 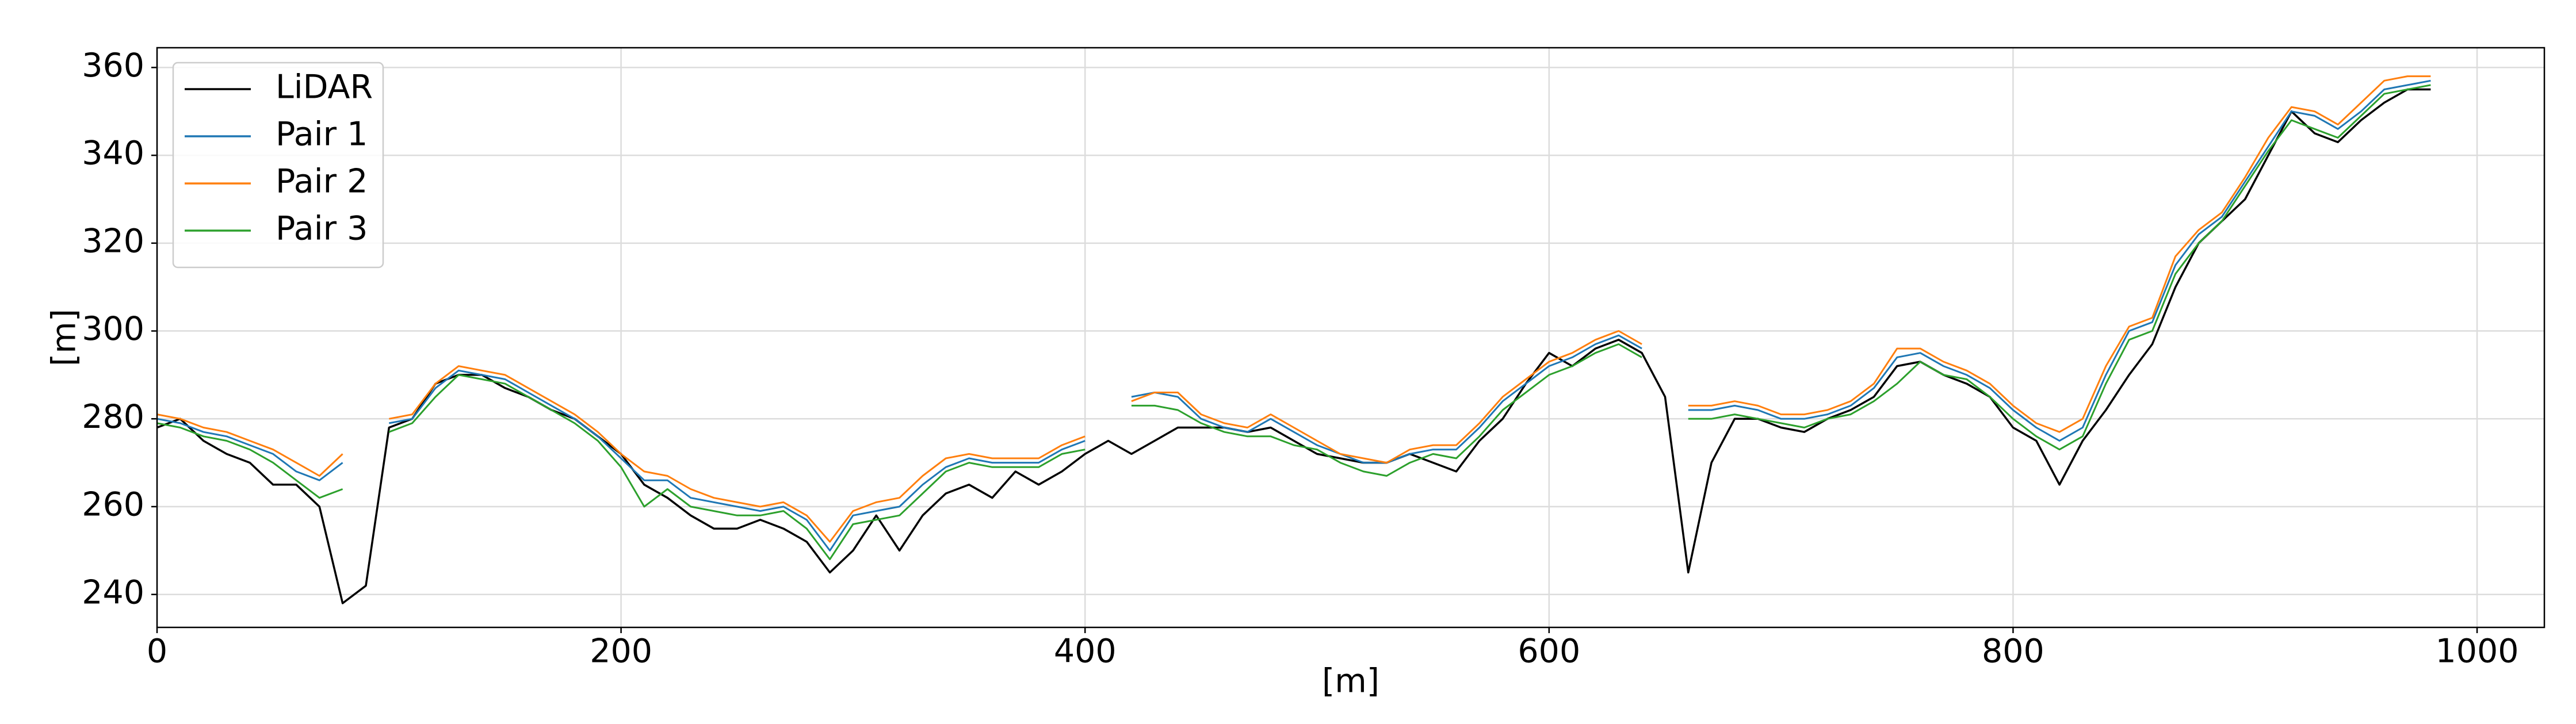 What do you see at coordinates (2013, 652) in the screenshot?
I see `x-tick-label: 800` at bounding box center [2013, 652].